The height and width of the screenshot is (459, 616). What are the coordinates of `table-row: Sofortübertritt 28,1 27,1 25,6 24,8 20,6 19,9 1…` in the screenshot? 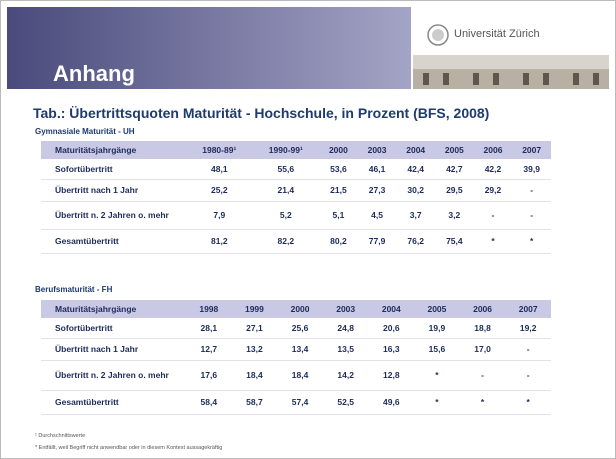 It's located at (296, 328).